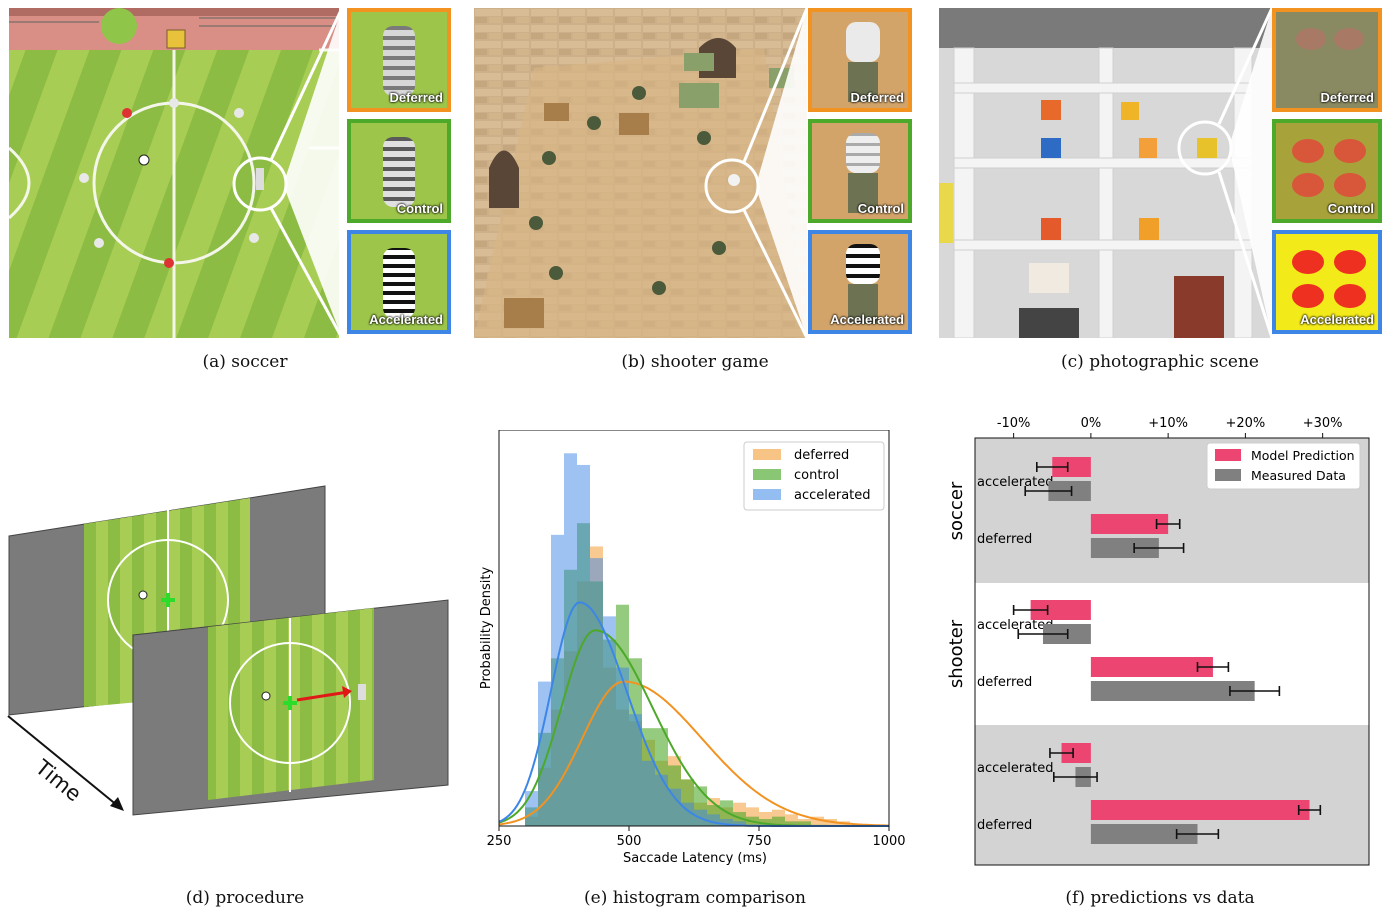 Image resolution: width=1389 pixels, height=913 pixels. I want to click on panel-procedure: Time, so click(235, 650).